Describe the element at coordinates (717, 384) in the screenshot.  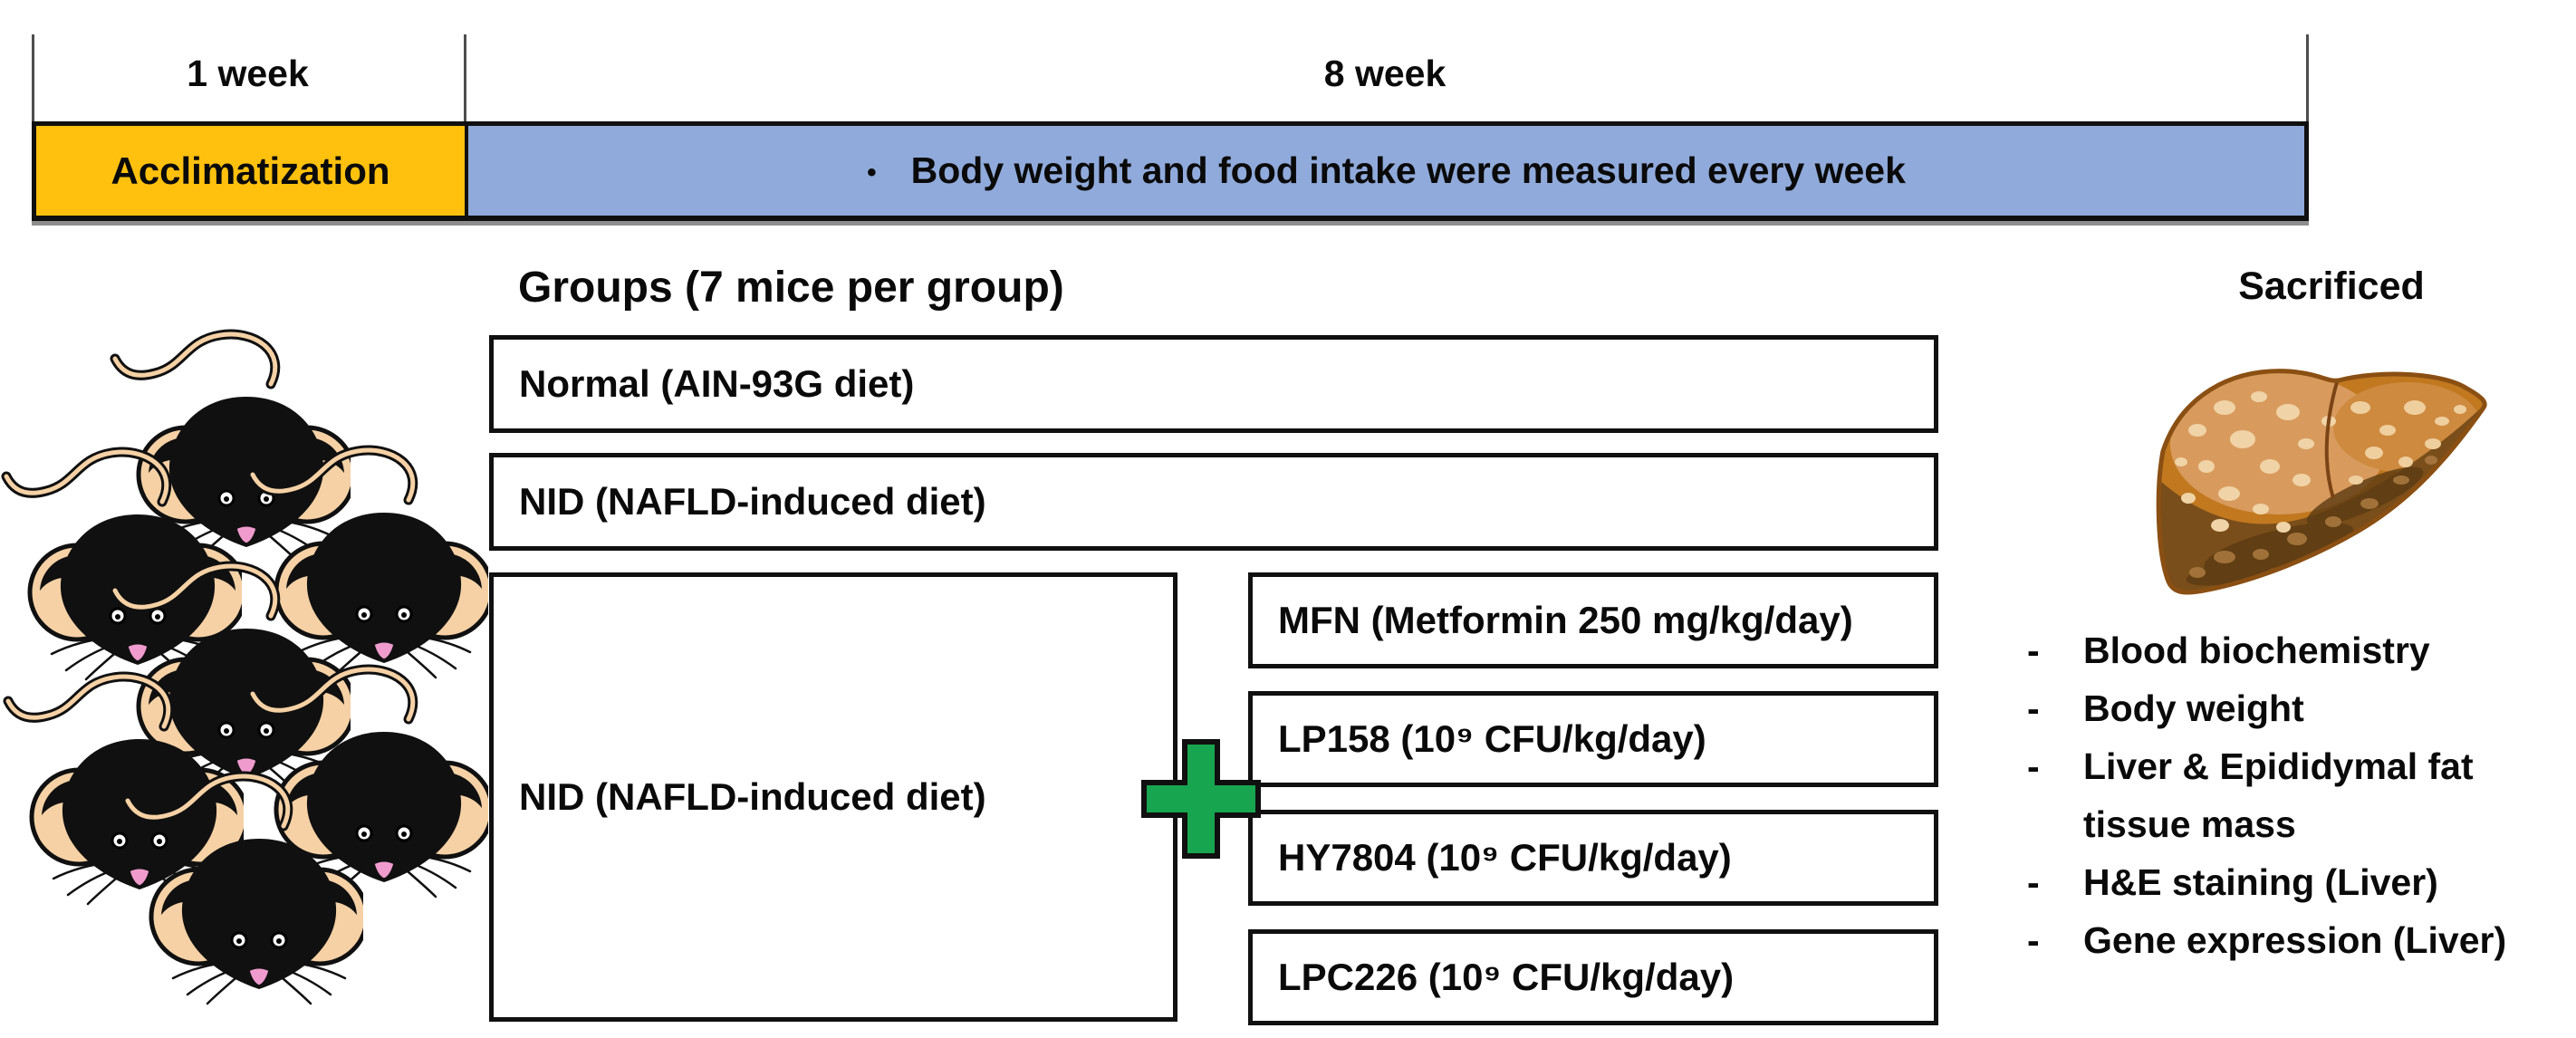
I see `group-label: Normal (AIN-93G diet)` at that location.